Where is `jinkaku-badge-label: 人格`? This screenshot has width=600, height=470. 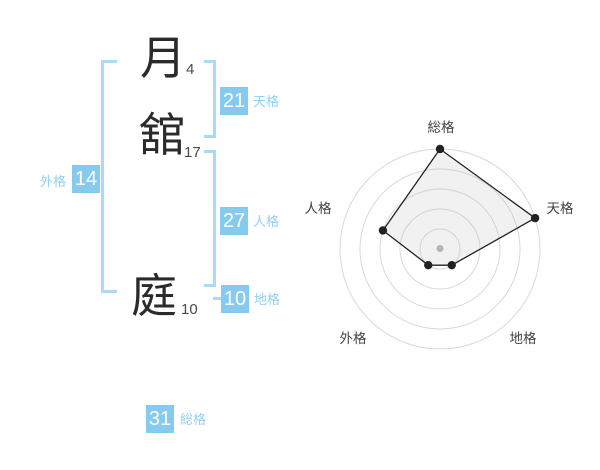 jinkaku-badge-label: 人格 is located at coordinates (266, 221).